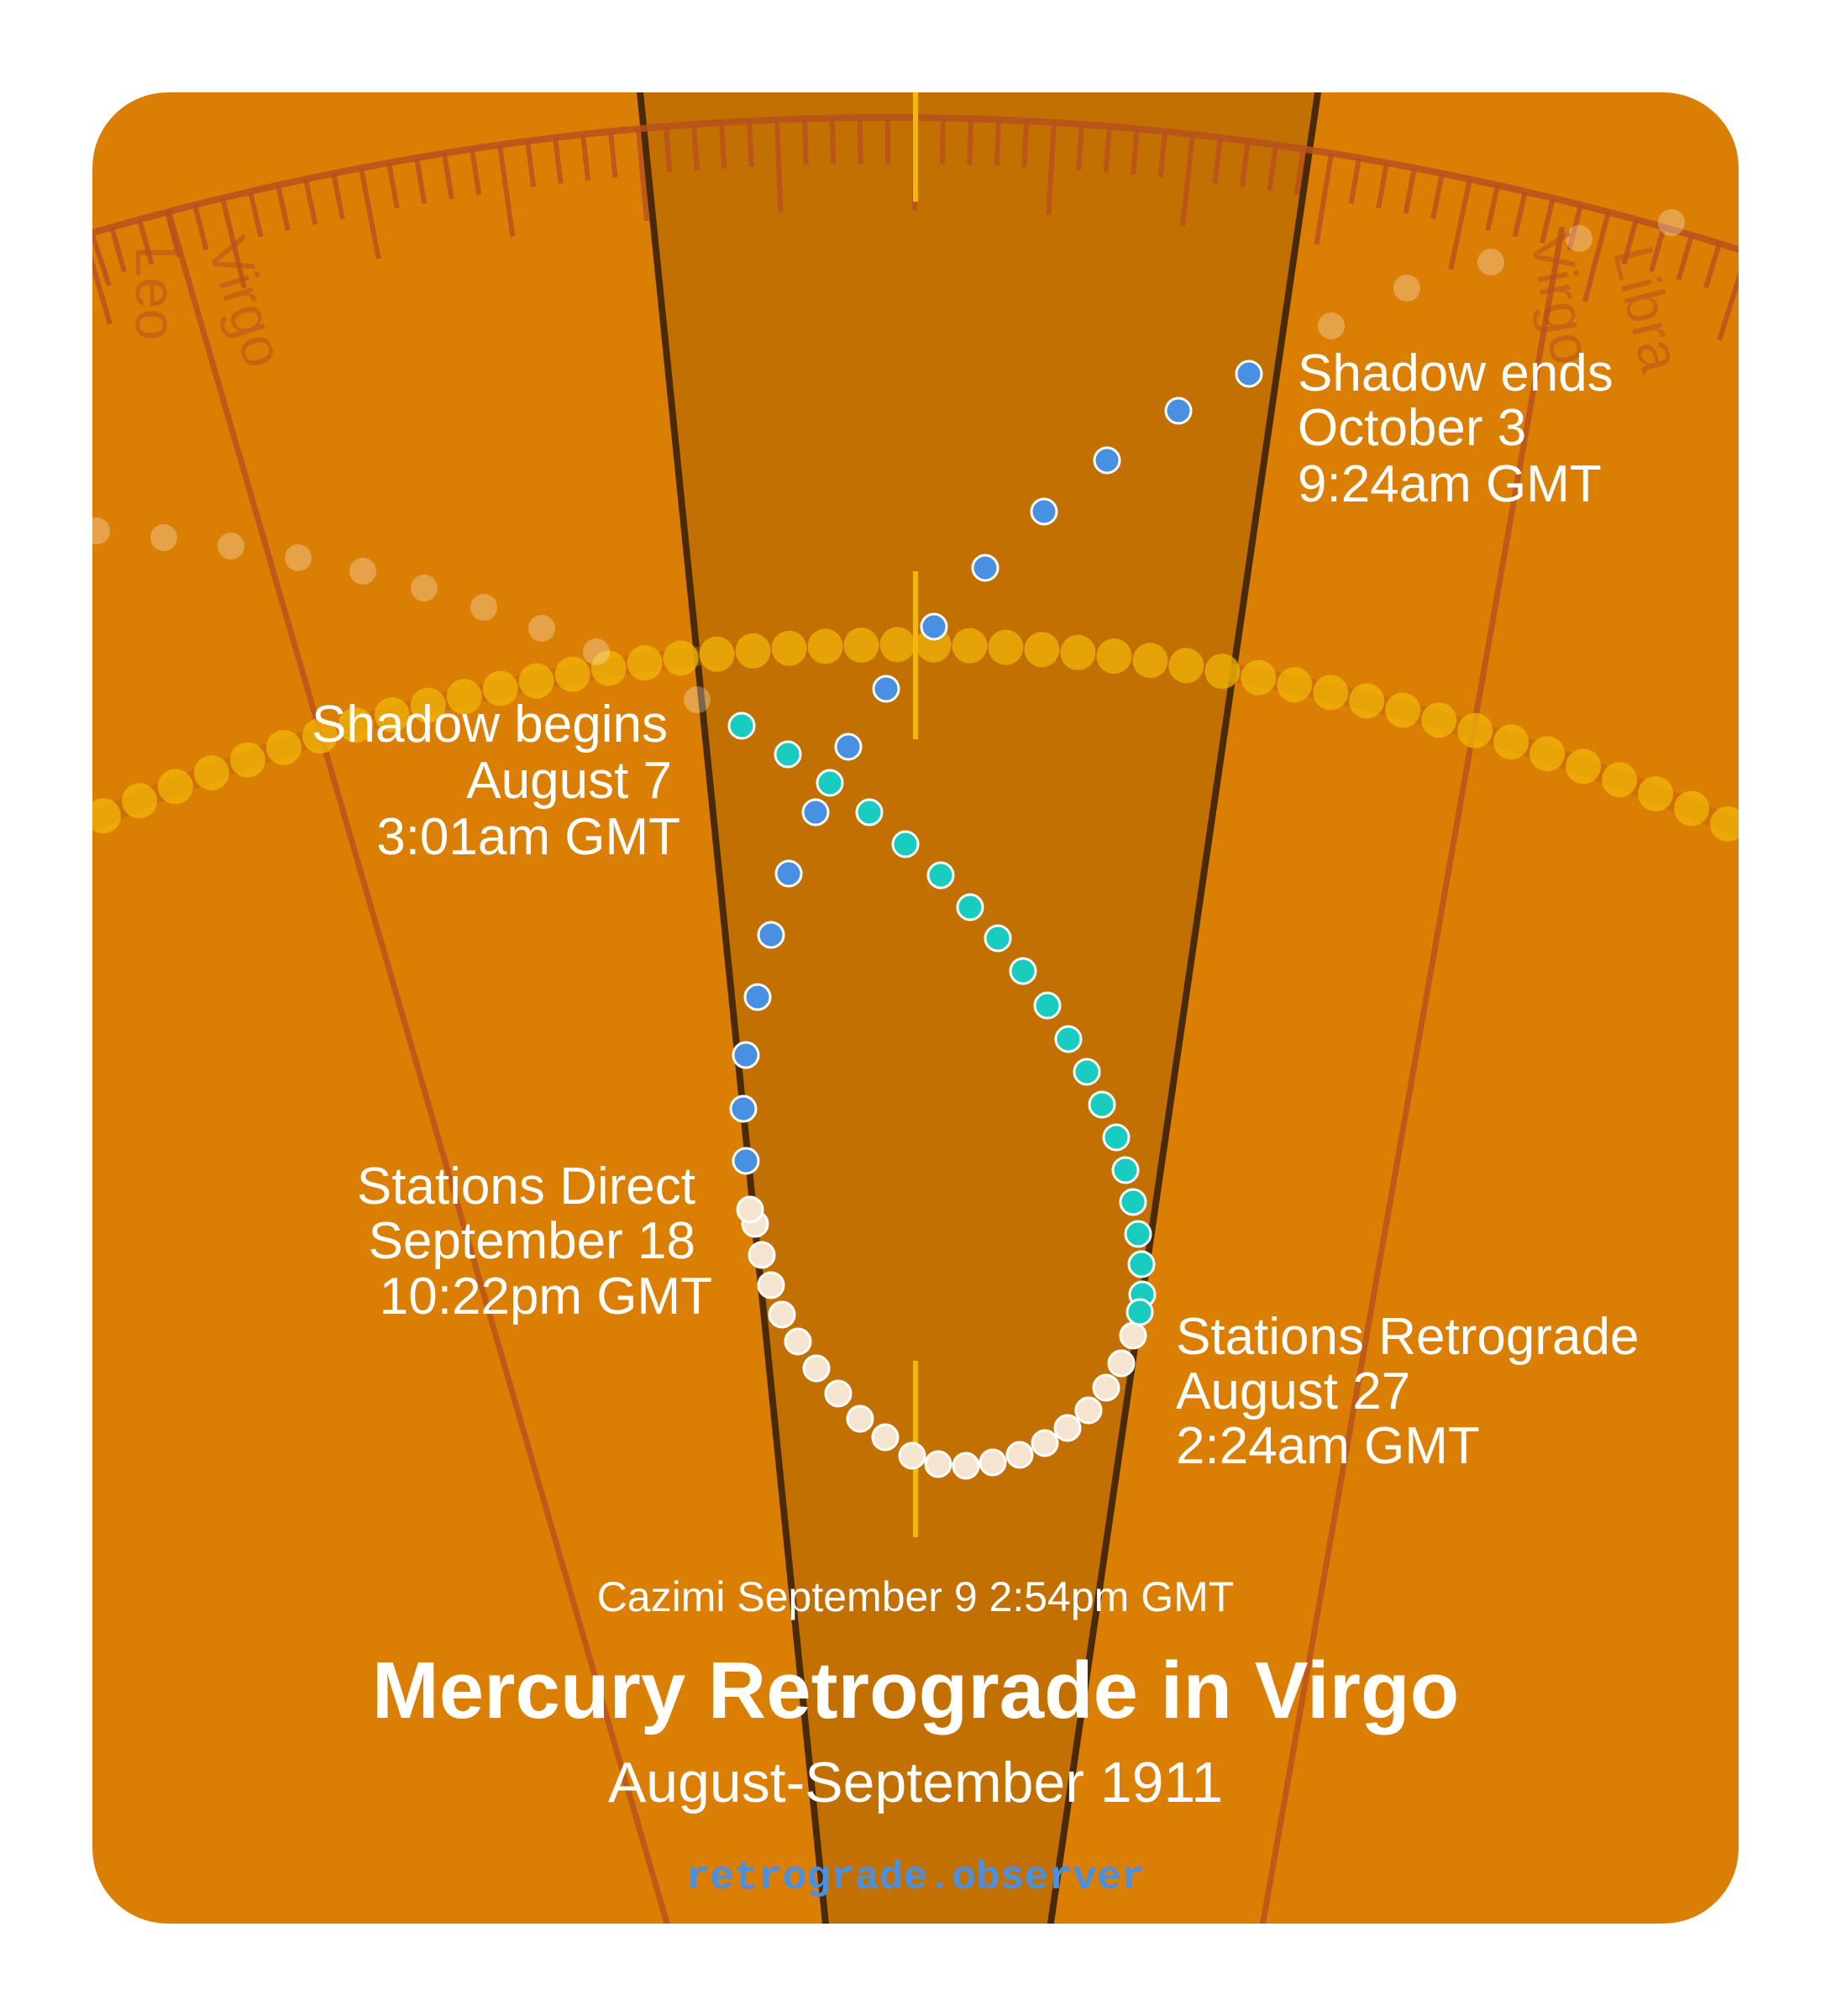 The image size is (1831, 2016). Describe the element at coordinates (532, 1241) in the screenshot. I see `svg-text: September 18` at that location.